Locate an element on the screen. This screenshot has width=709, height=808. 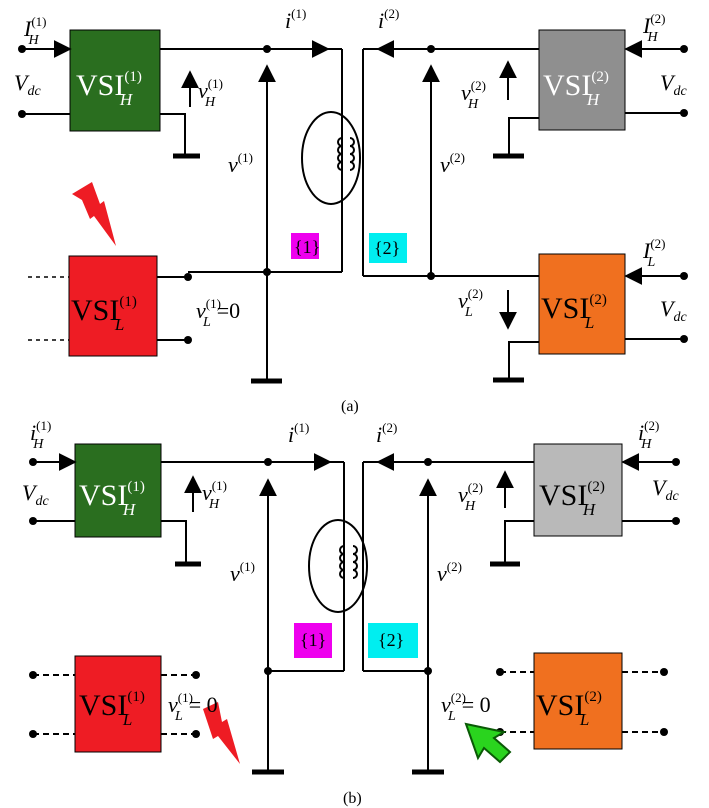
tag-2-b is located at coordinates (393, 640).